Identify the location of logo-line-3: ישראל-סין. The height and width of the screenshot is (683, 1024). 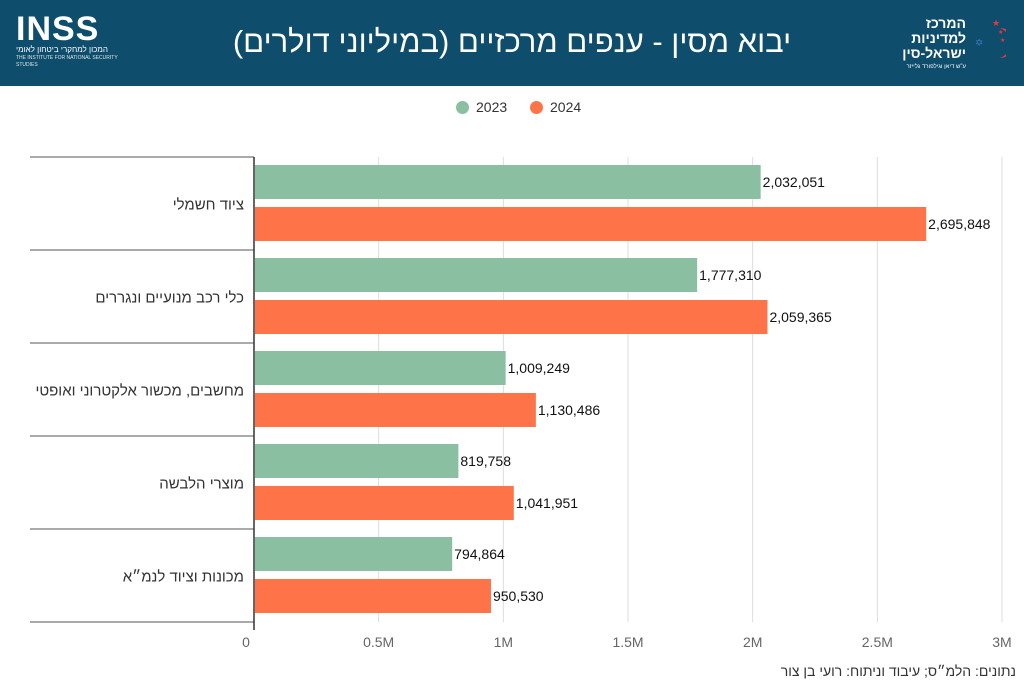
(934, 53).